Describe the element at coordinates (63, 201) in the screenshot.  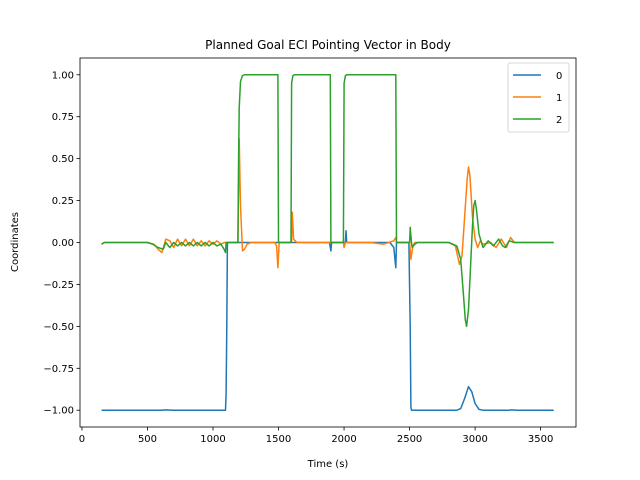
I see `y-tick-label: 0.25` at that location.